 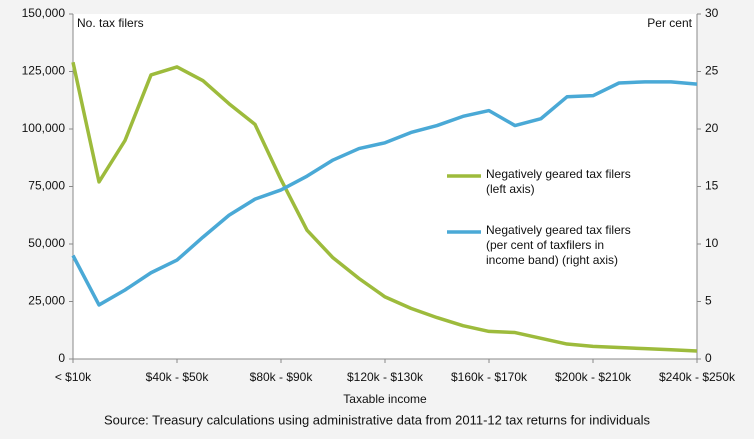 What do you see at coordinates (385, 399) in the screenshot?
I see `x-axis-label: Taxable income` at bounding box center [385, 399].